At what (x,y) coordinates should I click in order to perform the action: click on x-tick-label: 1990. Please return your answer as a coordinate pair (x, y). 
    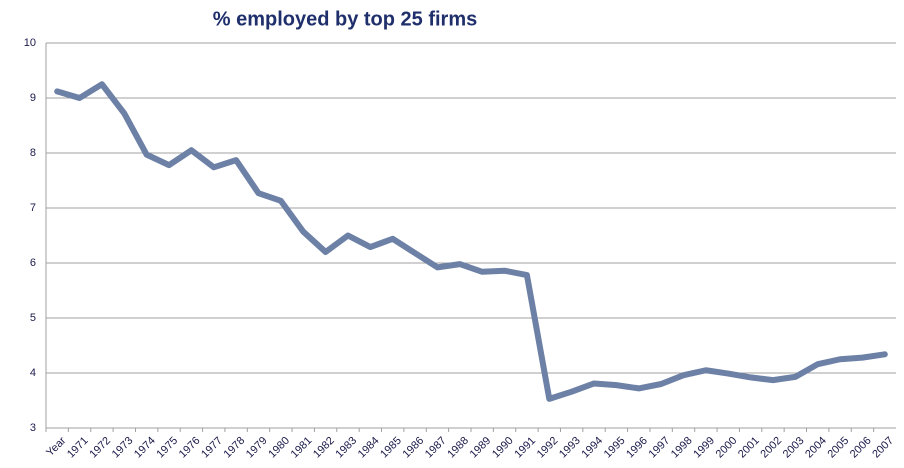
    Looking at the image, I should click on (503, 448).